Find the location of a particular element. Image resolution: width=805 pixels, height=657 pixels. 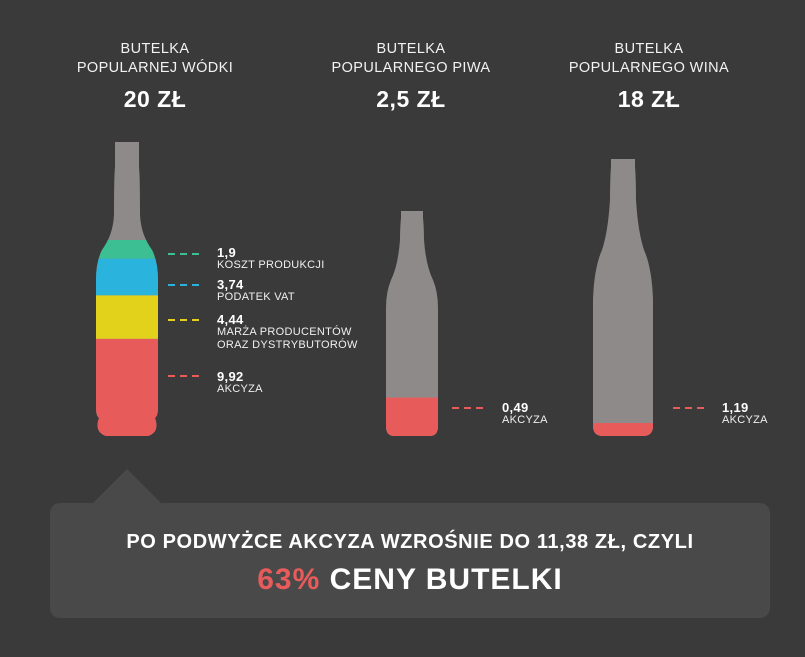

legend-label: KOSZT PRODUKCJI is located at coordinates (271, 265).